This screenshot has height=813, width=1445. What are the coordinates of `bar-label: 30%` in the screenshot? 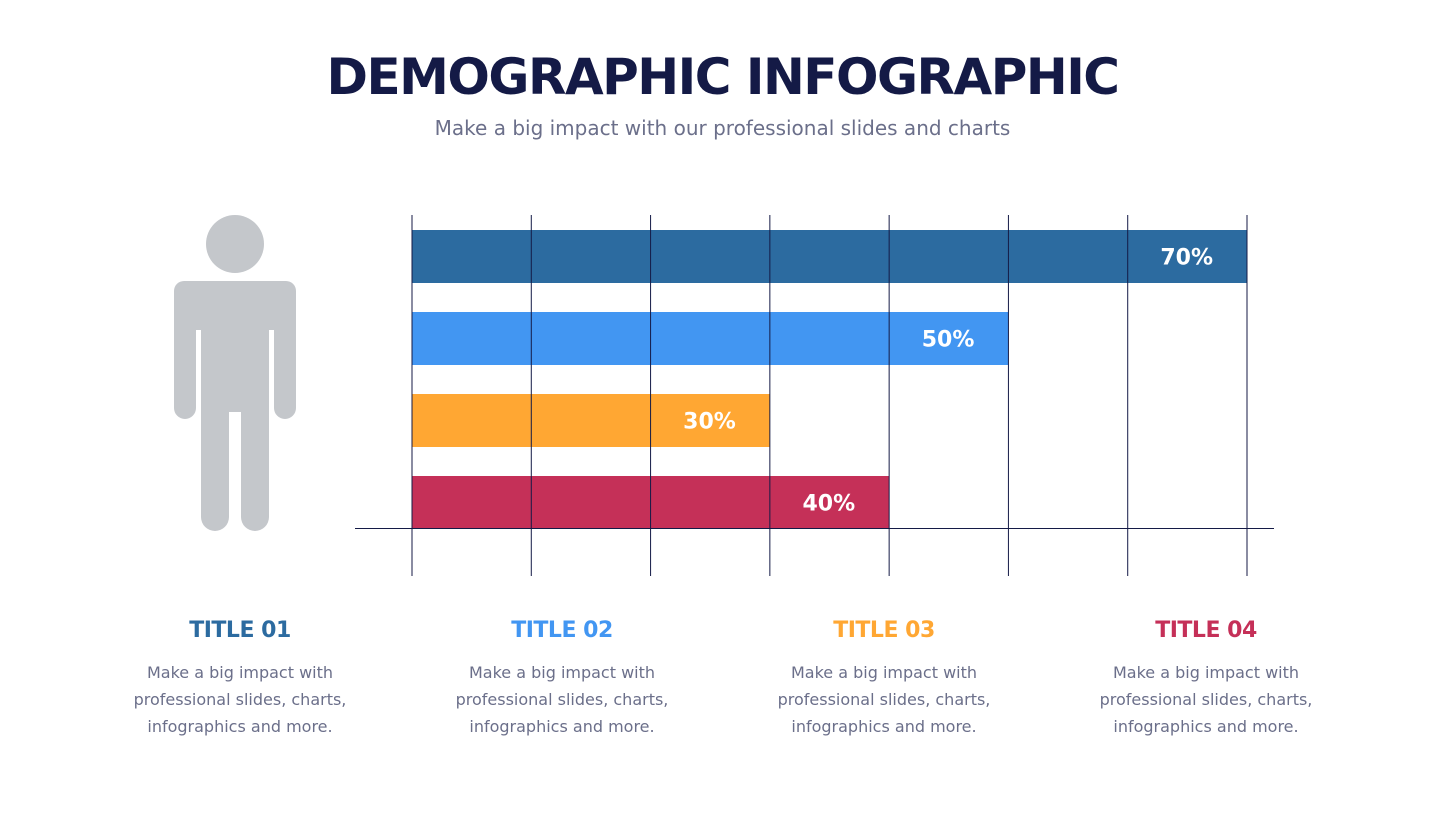 It's located at (709, 422).